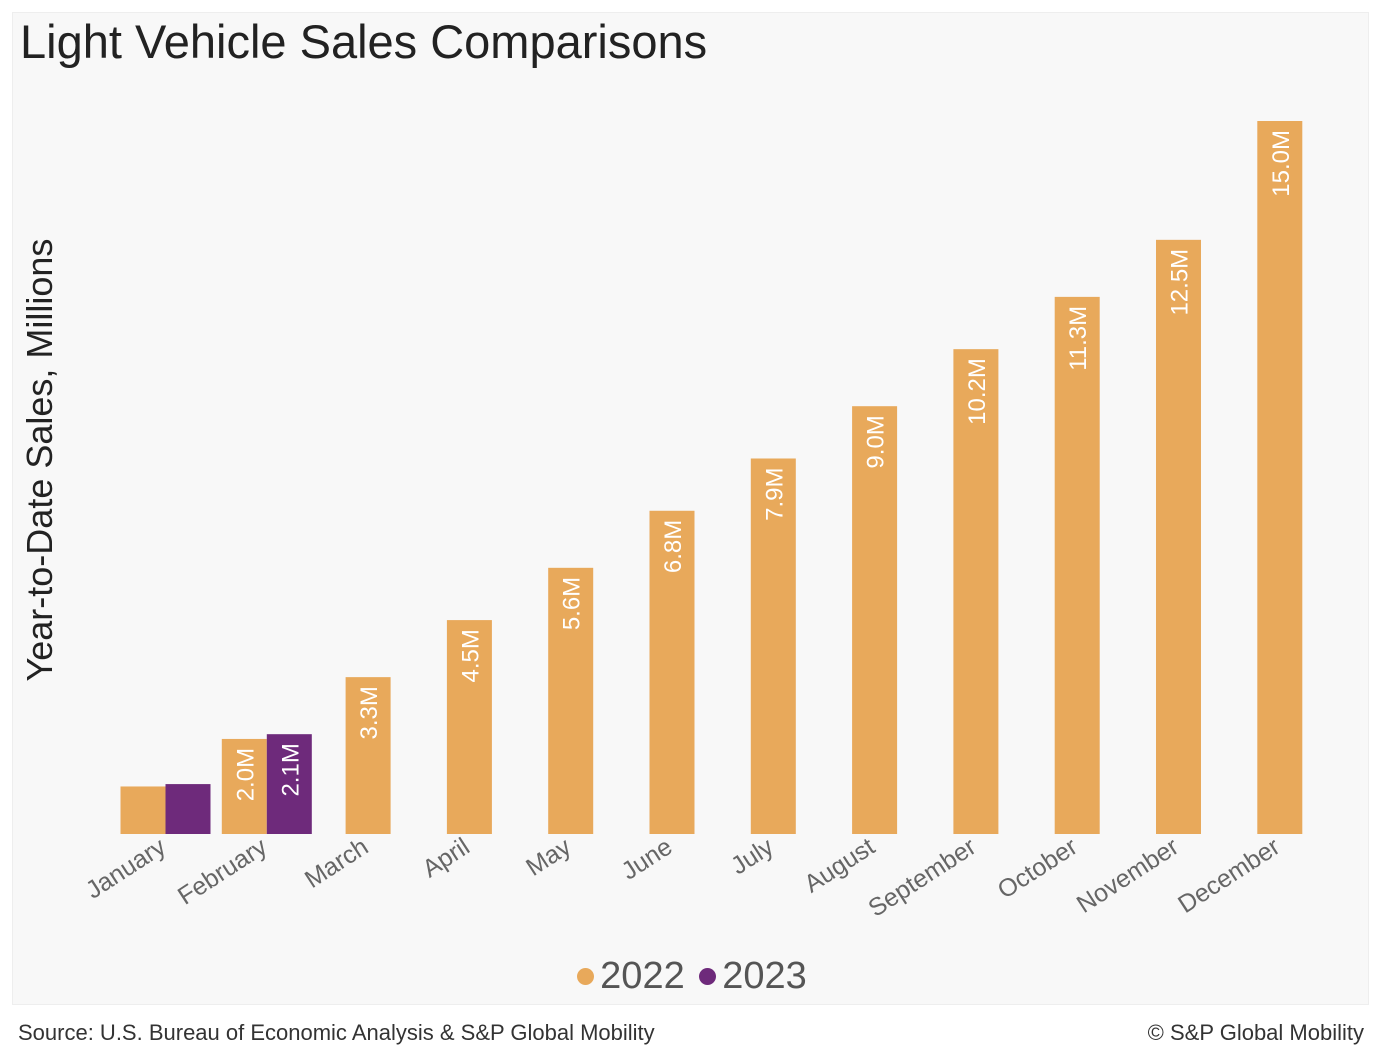  Describe the element at coordinates (976, 591) in the screenshot. I see `bar-2022-september` at that location.